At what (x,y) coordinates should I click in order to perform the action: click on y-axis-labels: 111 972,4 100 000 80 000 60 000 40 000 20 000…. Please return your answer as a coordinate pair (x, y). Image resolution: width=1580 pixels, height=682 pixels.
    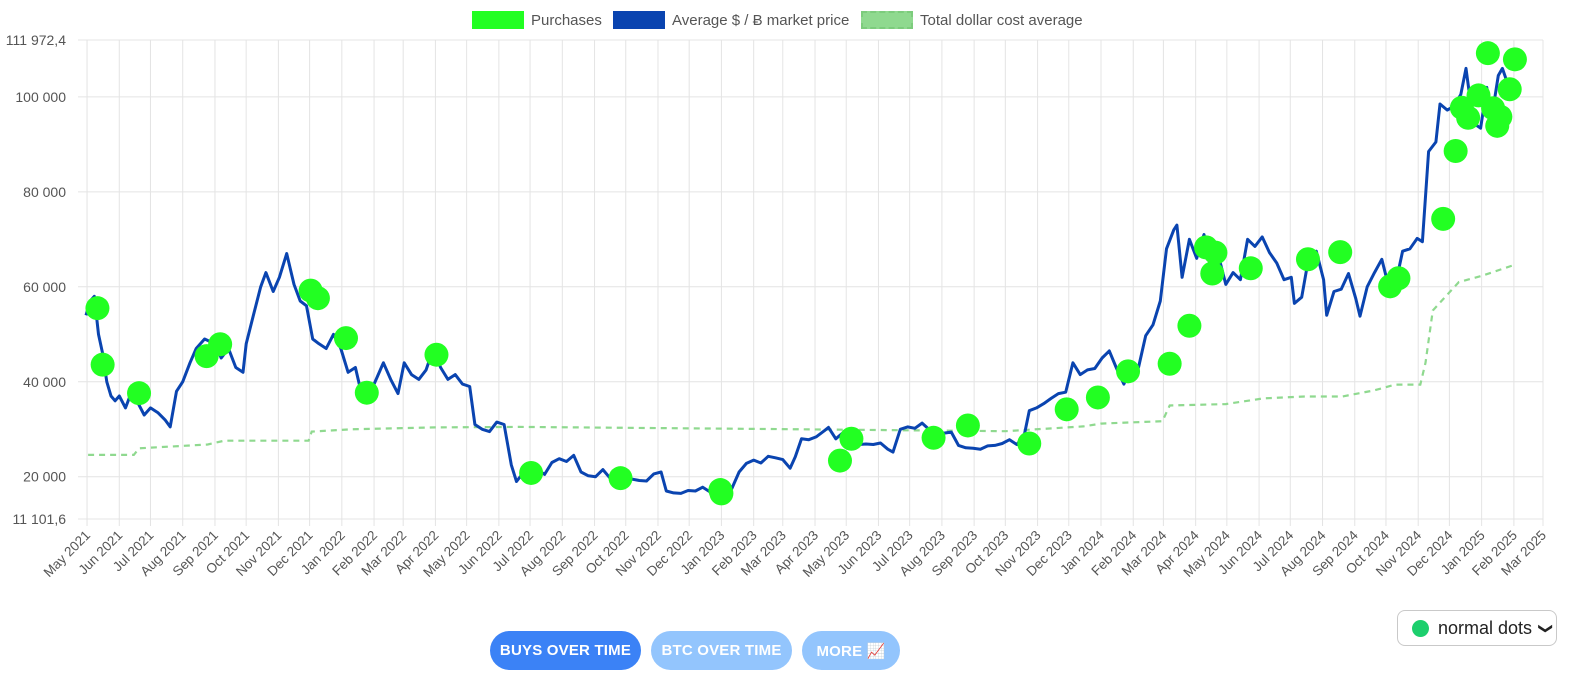
    Looking at the image, I should click on (36, 279).